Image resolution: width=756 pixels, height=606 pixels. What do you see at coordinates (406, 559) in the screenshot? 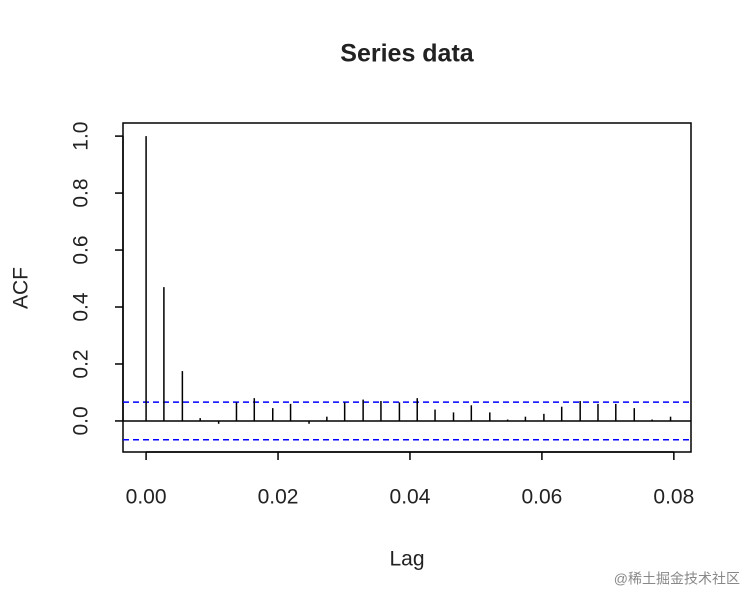
I see `x-axis-label: Lag` at bounding box center [406, 559].